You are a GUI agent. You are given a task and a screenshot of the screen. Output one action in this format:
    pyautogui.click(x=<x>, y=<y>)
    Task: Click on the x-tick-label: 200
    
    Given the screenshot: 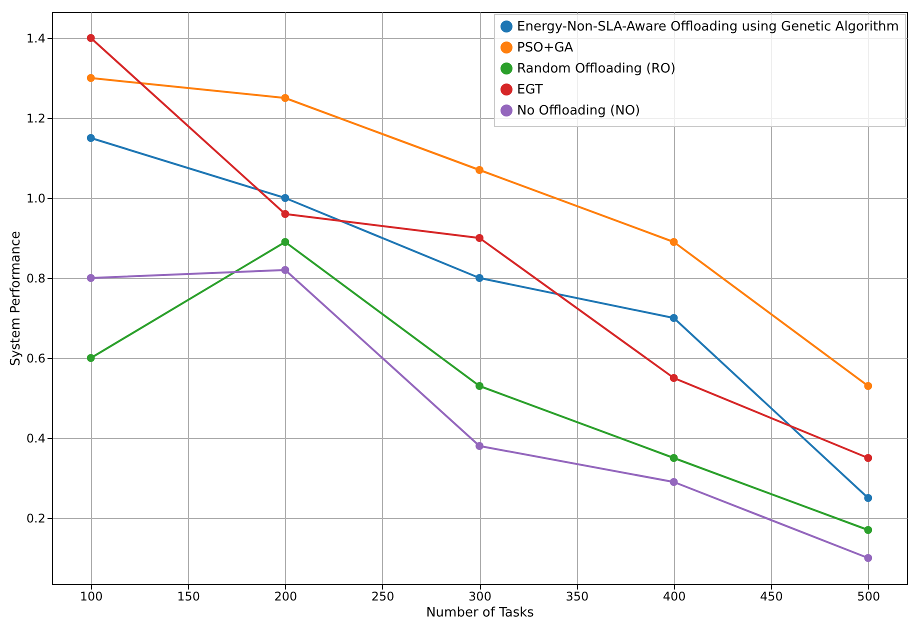 What is the action you would take?
    pyautogui.click(x=286, y=597)
    